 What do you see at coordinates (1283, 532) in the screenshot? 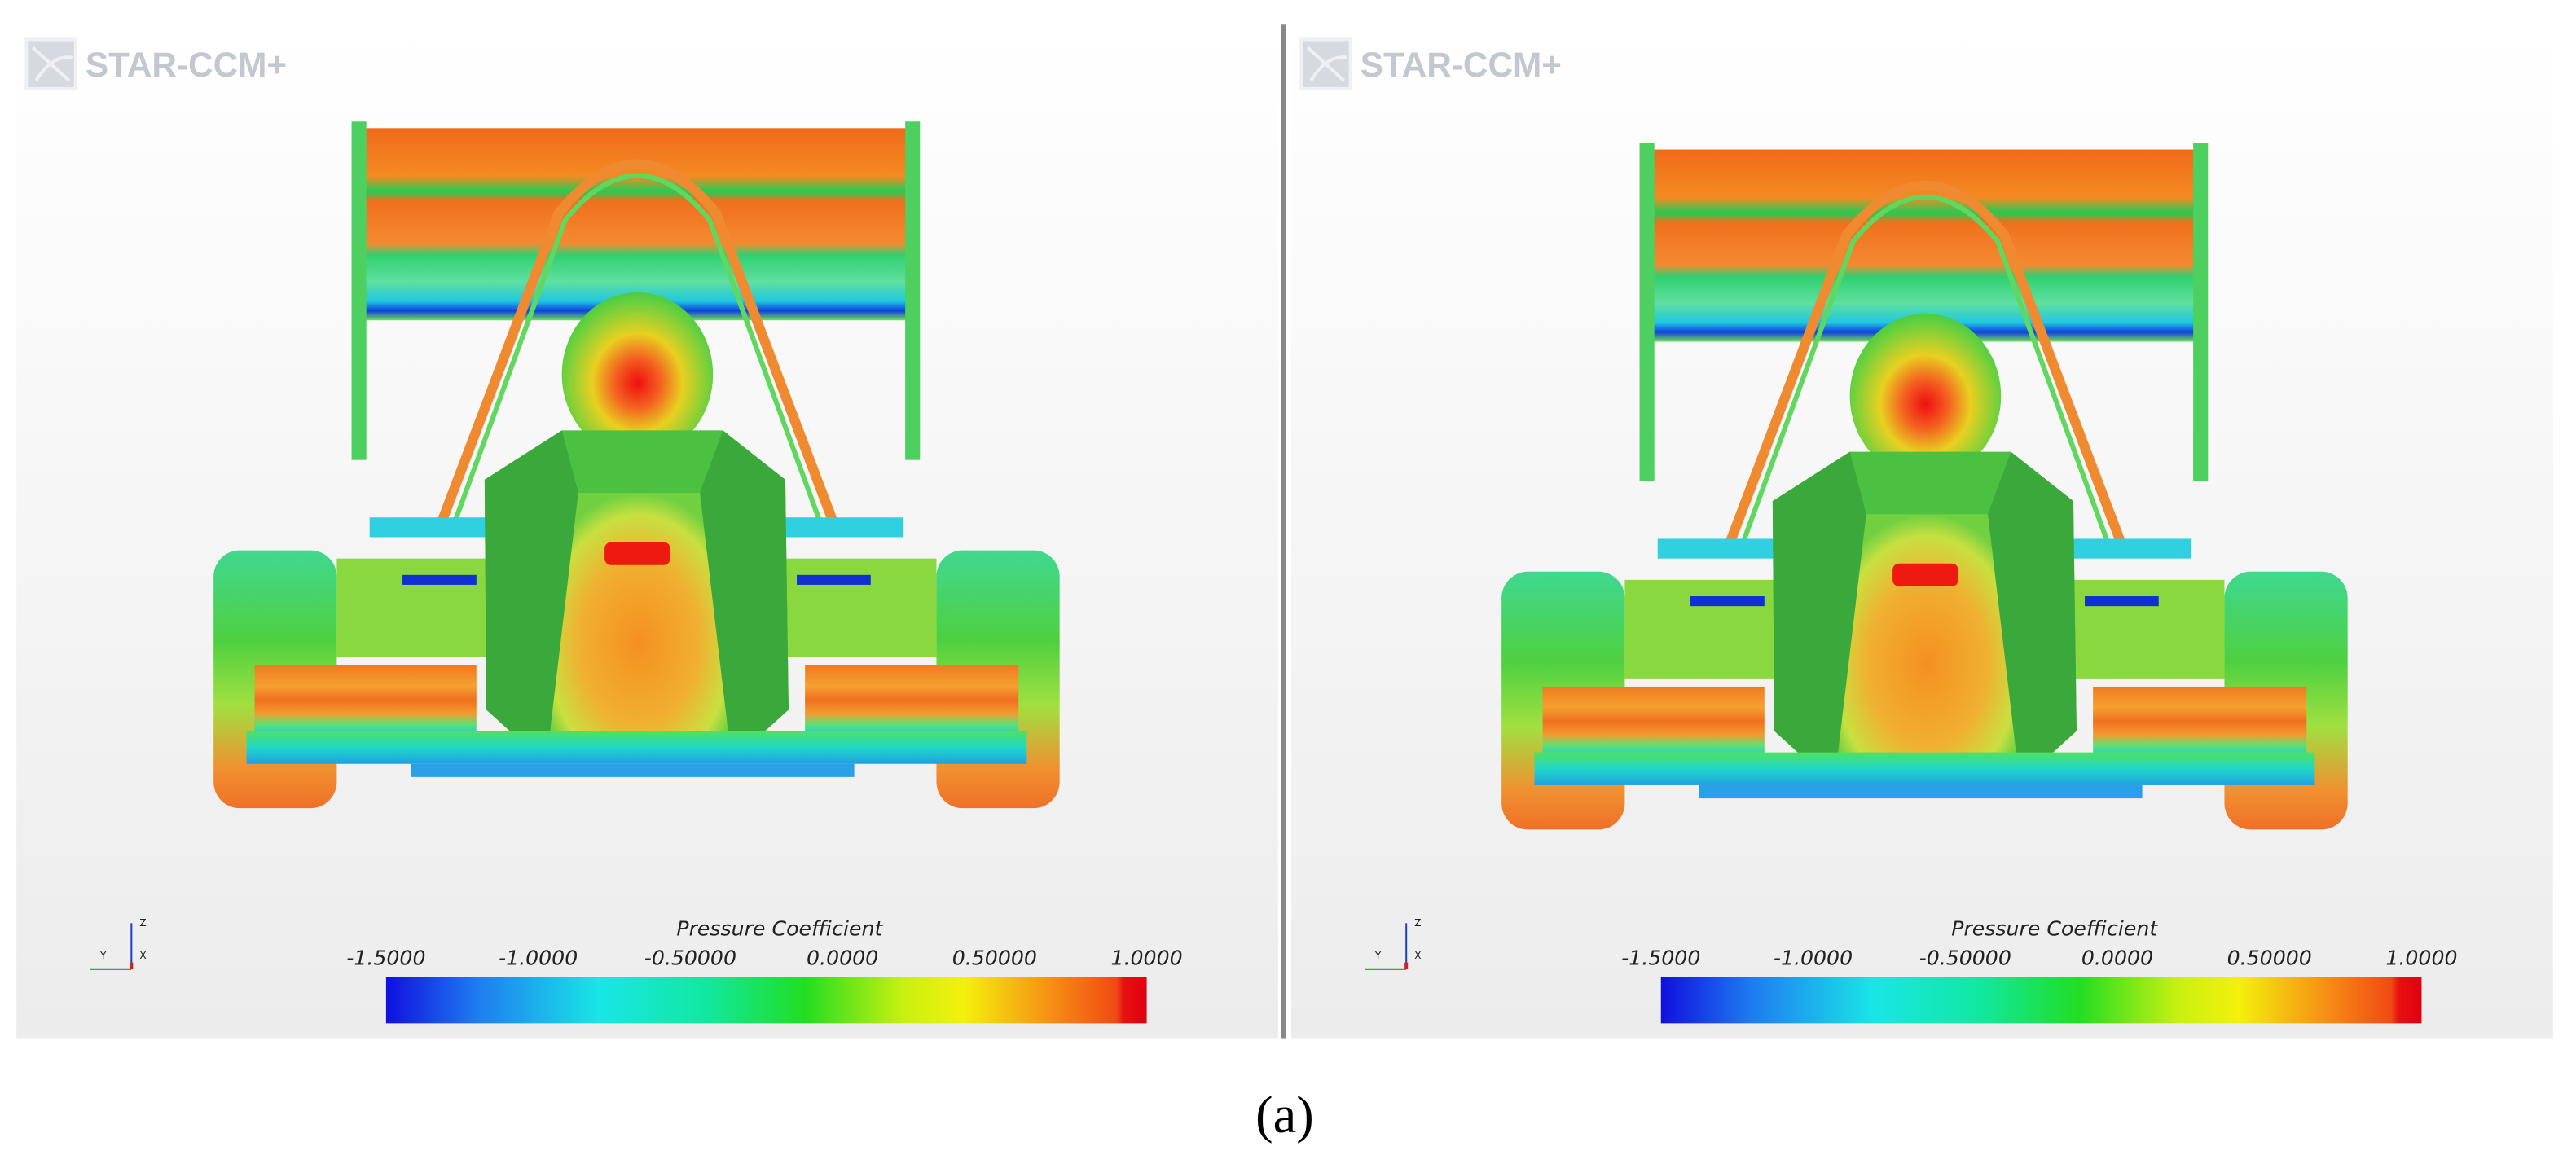
I see `divider` at bounding box center [1283, 532].